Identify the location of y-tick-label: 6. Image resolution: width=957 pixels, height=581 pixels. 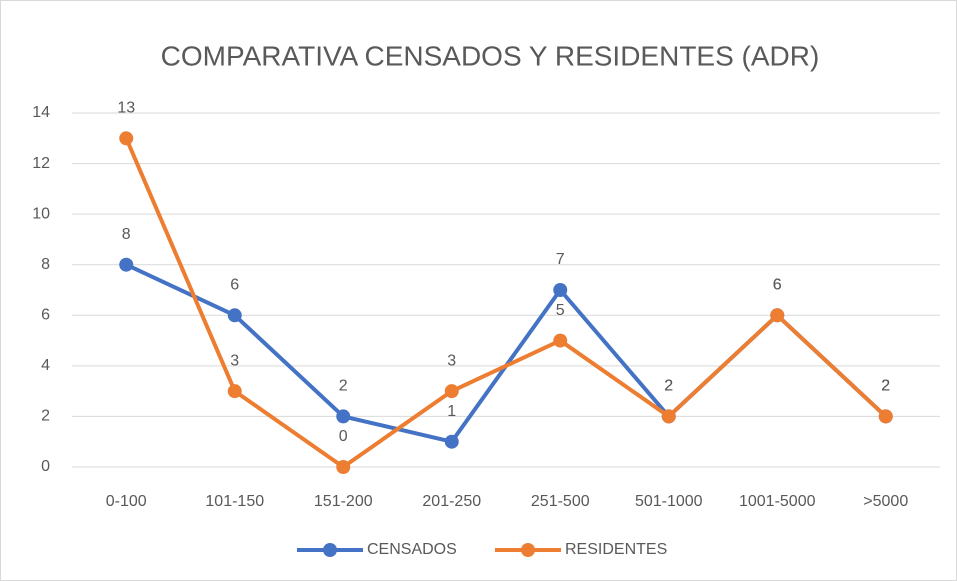
(45, 315).